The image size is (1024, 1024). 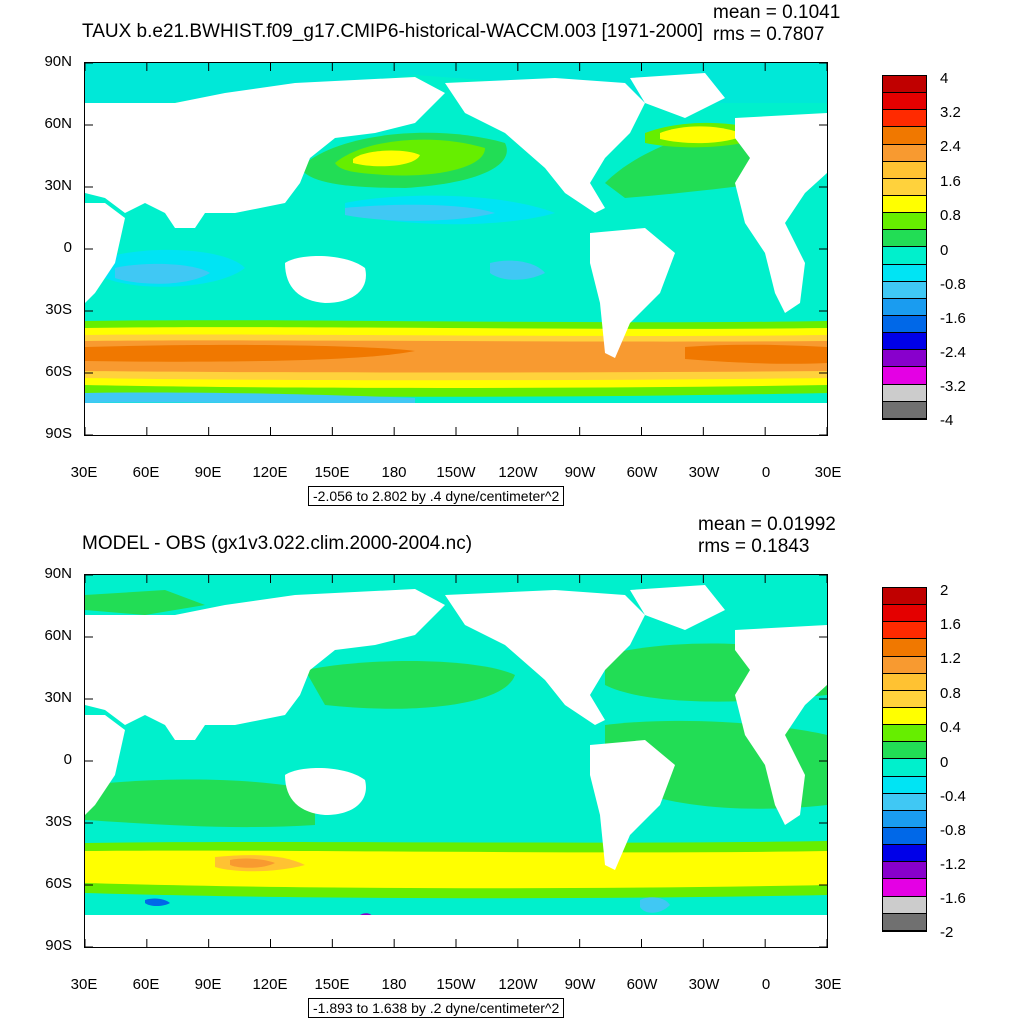 What do you see at coordinates (953, 352) in the screenshot?
I see `colorbar-label: -2.4` at bounding box center [953, 352].